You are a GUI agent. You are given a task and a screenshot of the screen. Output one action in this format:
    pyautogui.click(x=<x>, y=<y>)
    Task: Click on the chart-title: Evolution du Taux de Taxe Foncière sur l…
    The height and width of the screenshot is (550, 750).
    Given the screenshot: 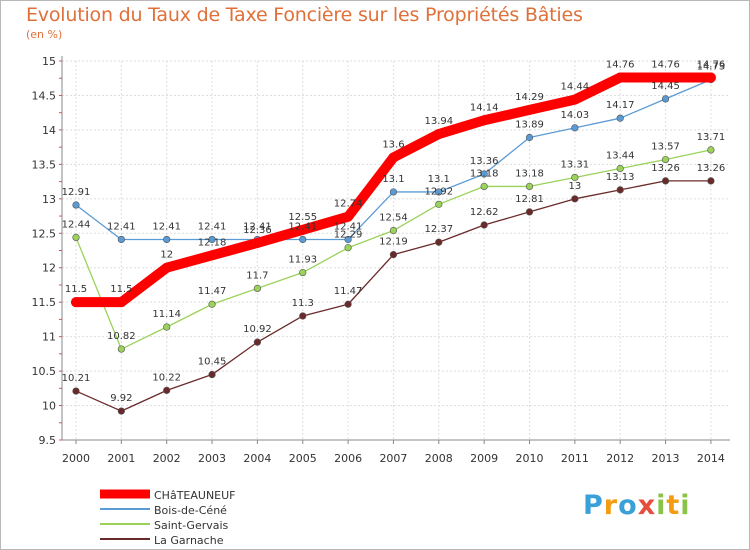 What is the action you would take?
    pyautogui.click(x=304, y=15)
    